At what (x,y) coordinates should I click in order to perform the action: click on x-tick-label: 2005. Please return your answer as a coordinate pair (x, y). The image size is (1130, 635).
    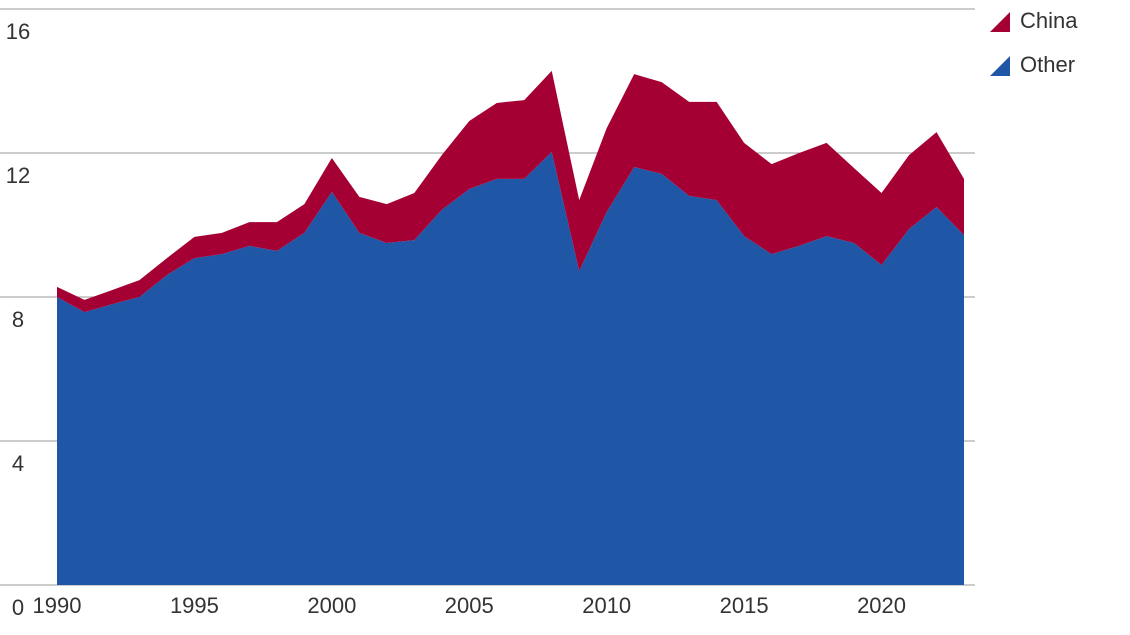
    Looking at the image, I should click on (469, 605).